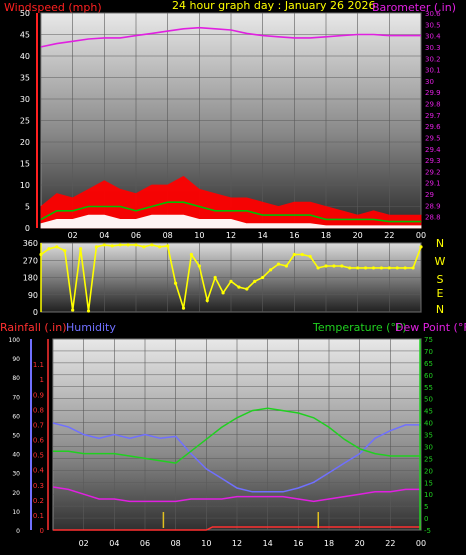 The image size is (466, 555). Describe the element at coordinates (30, 243) in the screenshot. I see `direction-y-tick: 360` at that location.